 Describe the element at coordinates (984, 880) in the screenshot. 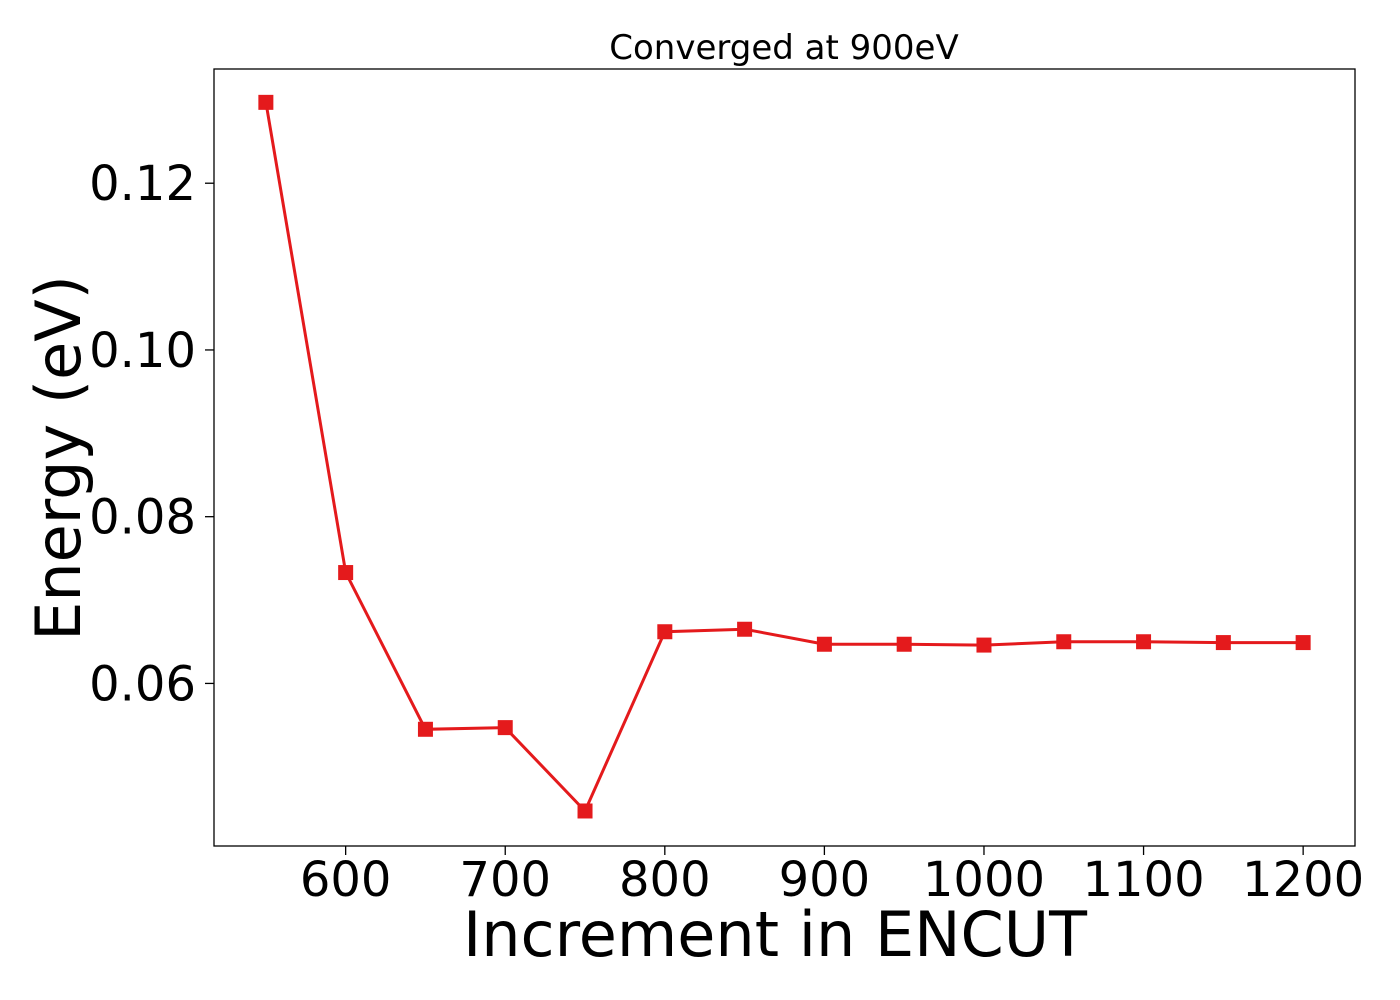

I see `x-tick-label: 1000` at that location.